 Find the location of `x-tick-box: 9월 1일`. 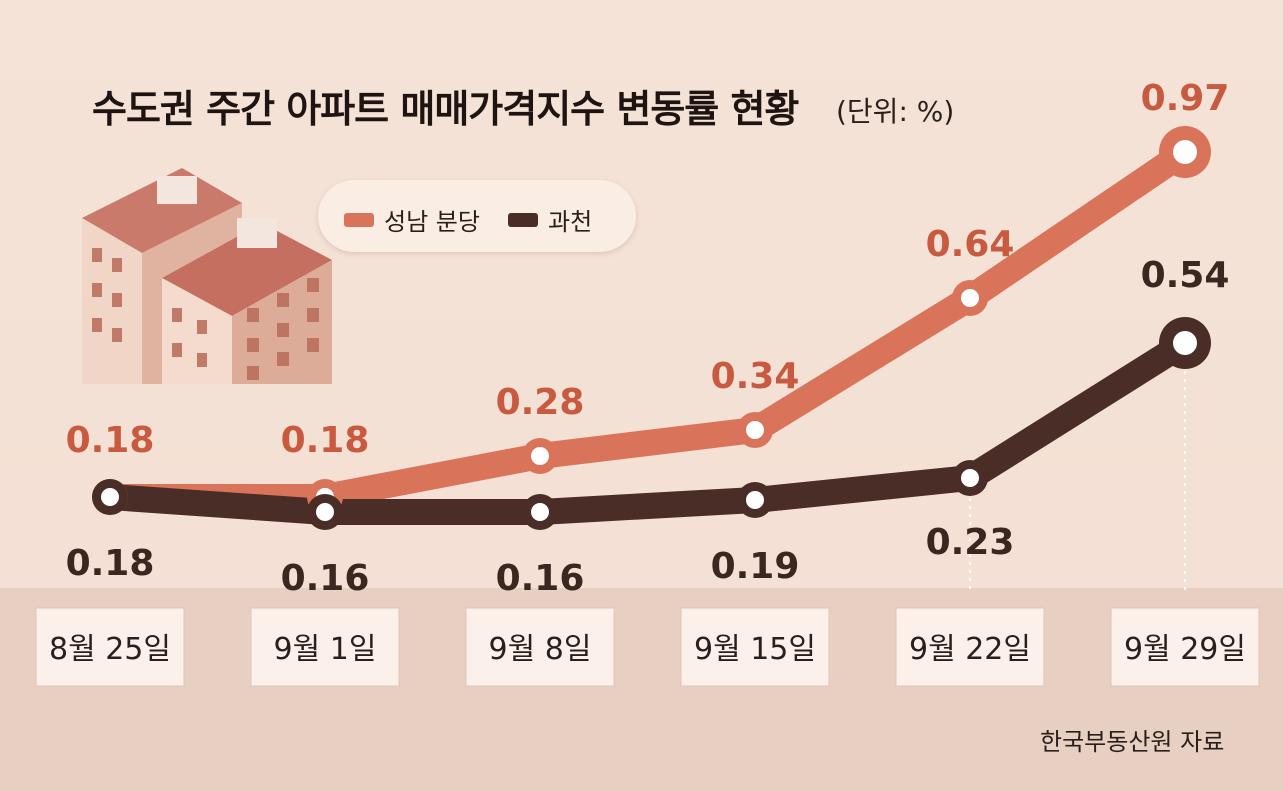

x-tick-box: 9월 1일 is located at coordinates (325, 647).